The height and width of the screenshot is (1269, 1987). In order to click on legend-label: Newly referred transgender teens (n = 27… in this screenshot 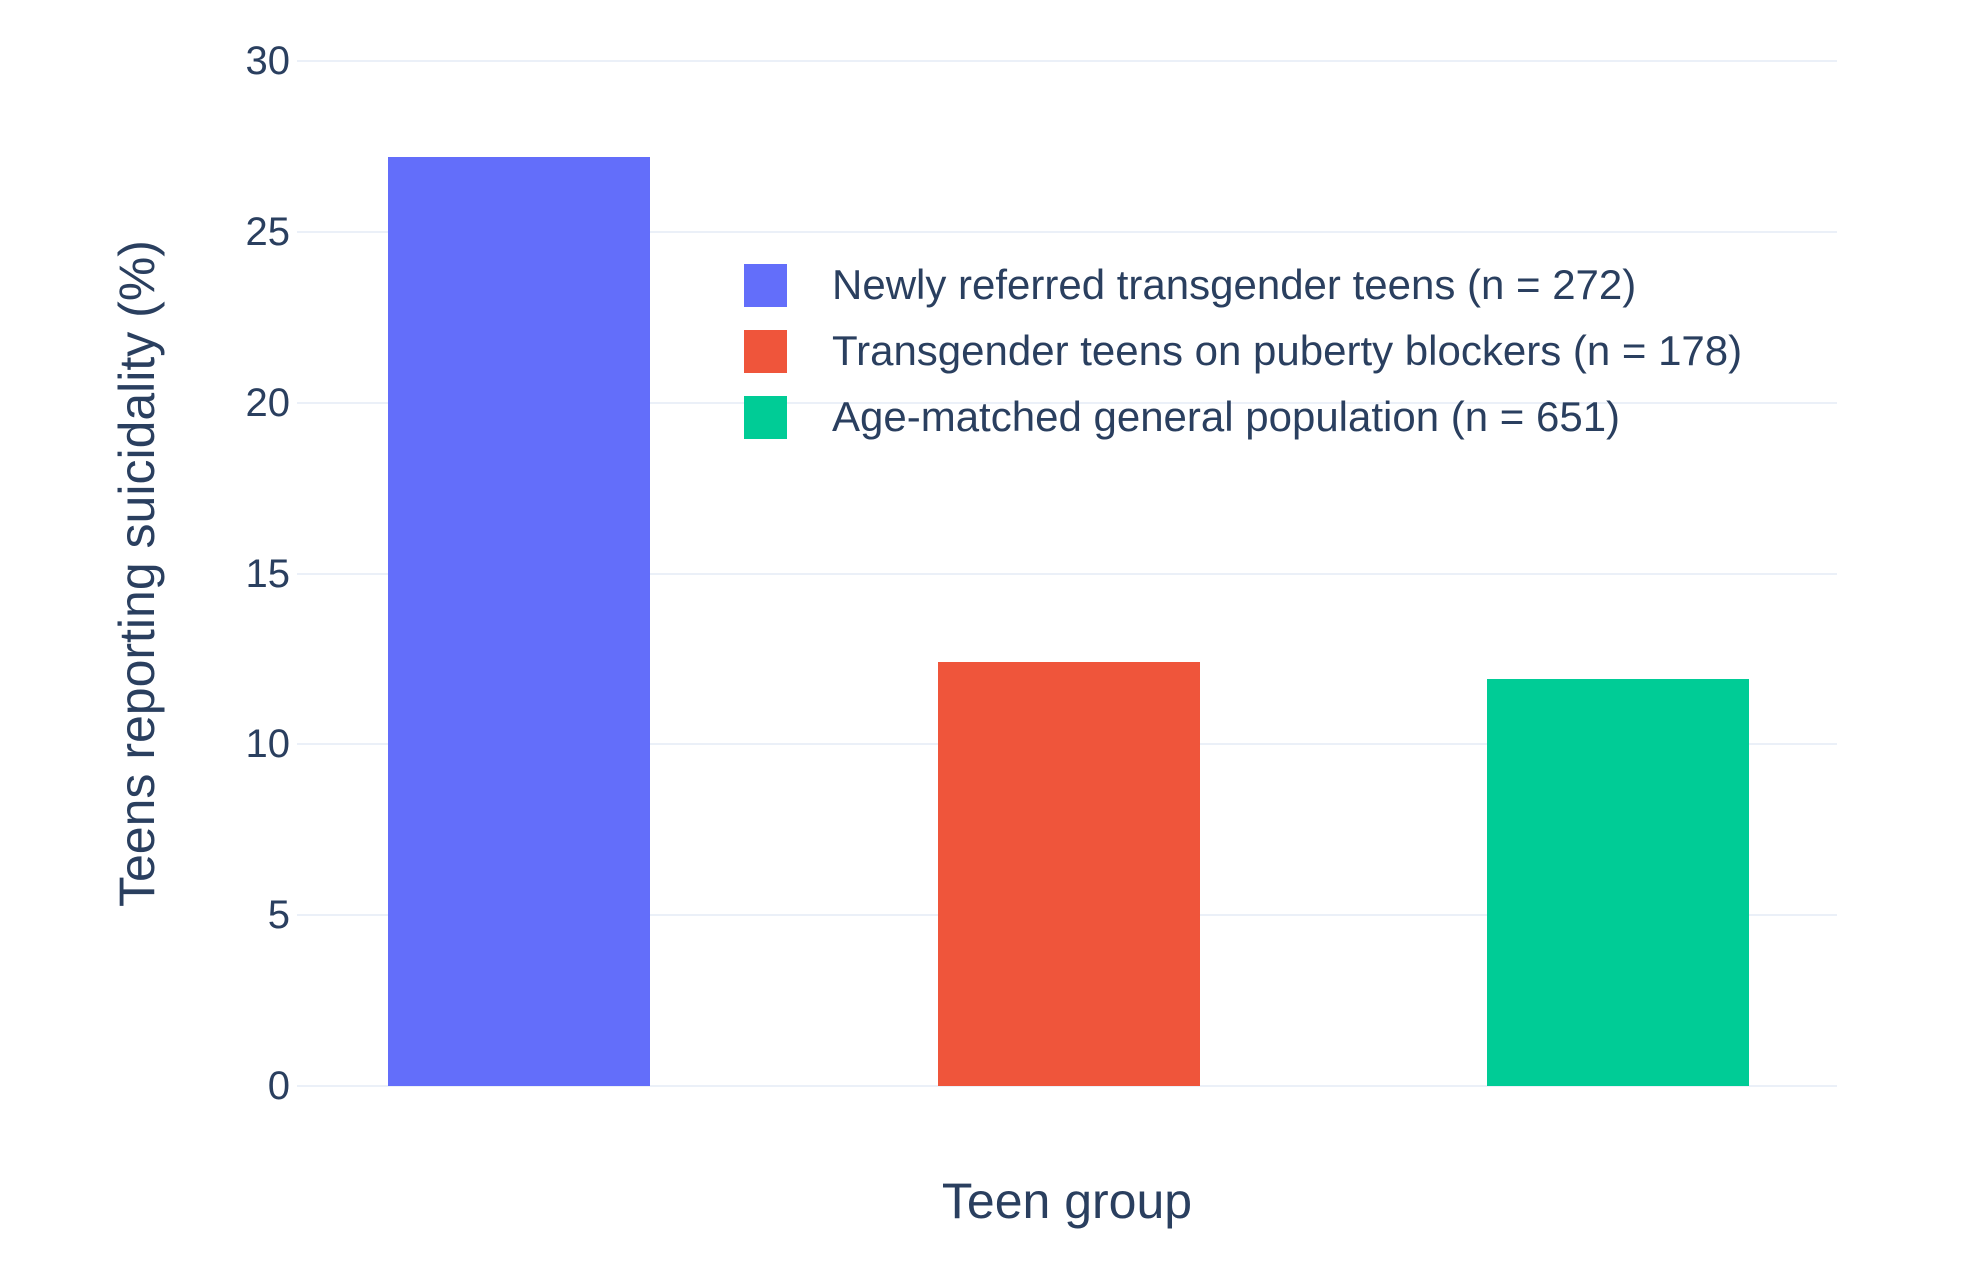, I will do `click(1234, 284)`.